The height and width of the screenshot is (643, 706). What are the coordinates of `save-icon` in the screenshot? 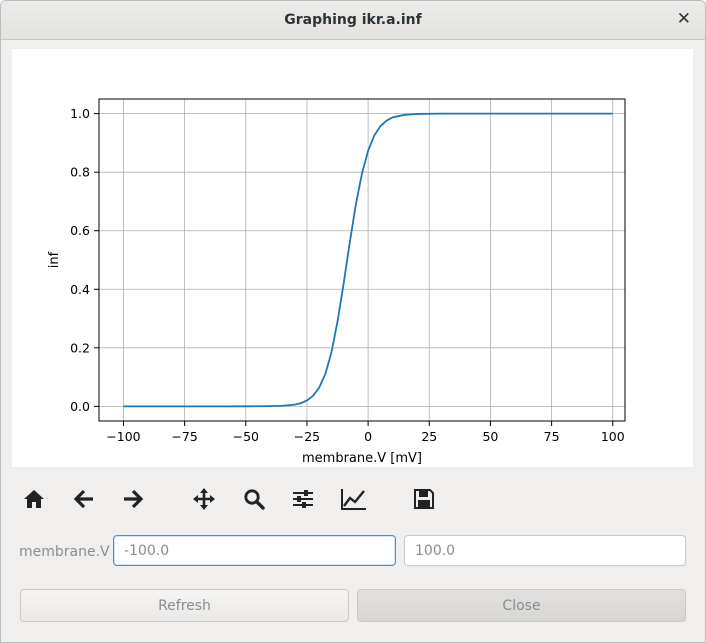 It's located at (424, 499).